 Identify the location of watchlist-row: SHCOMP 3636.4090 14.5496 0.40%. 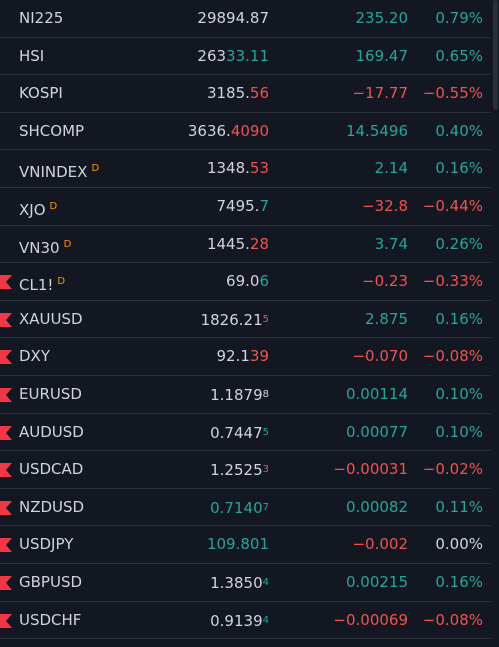
(245, 132).